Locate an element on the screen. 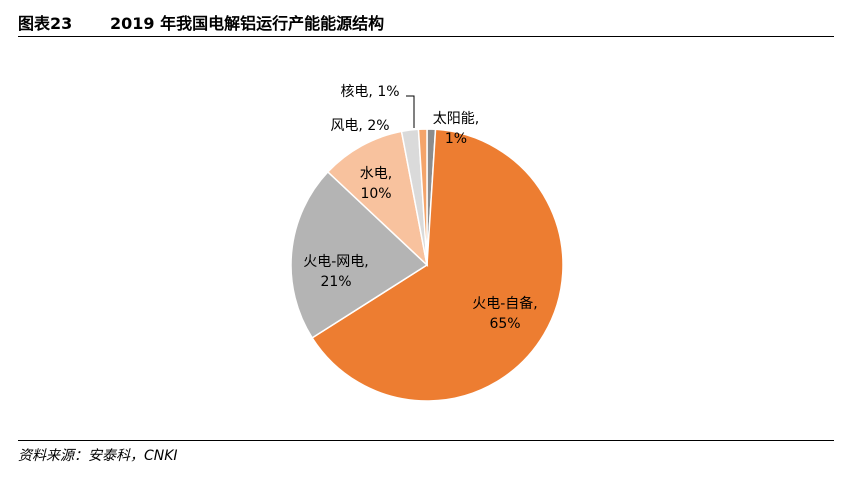  slice-label-thermal-grid: 火电-网电, 21% is located at coordinates (336, 272).